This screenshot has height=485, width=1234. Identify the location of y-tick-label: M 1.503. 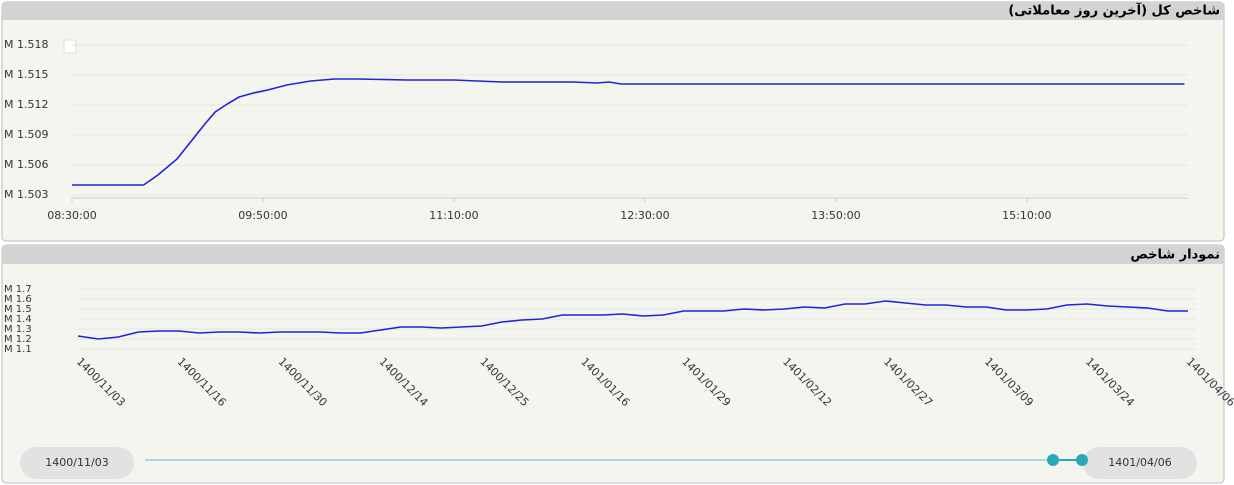
(26, 194).